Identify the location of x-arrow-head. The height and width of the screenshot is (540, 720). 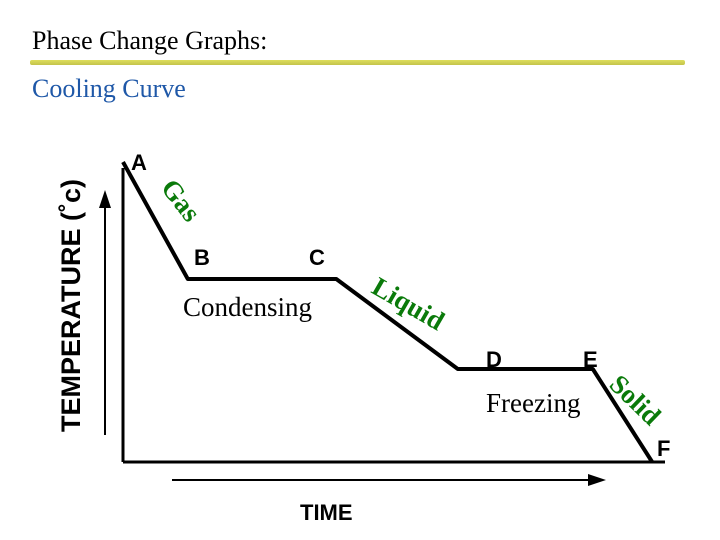
(597, 480).